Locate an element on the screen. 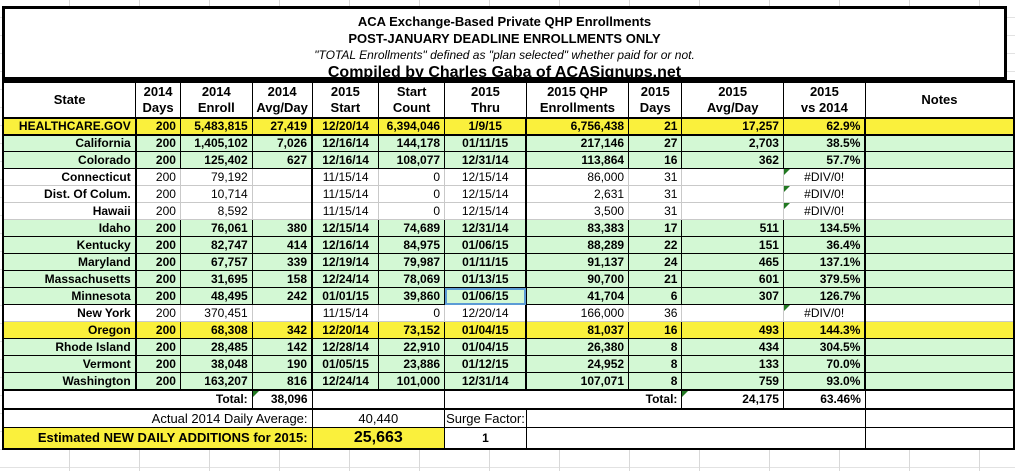 This screenshot has height=471, width=1015. cell-2014-enroll: 82,747 is located at coordinates (216, 245).